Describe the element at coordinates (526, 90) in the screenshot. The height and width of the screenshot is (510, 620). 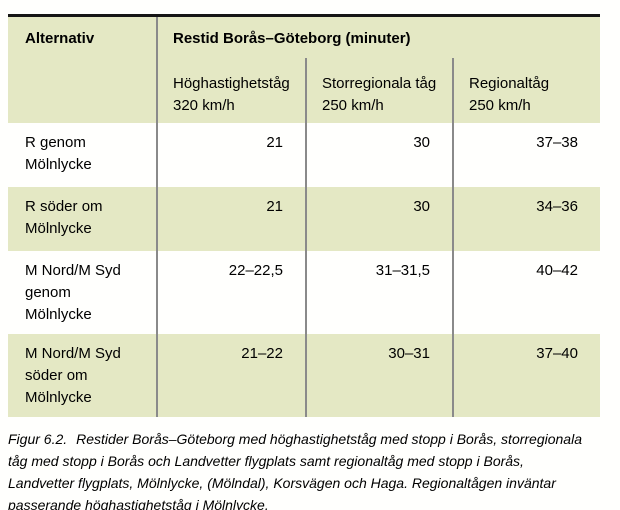
I see `header-subcol-regionaltag: Regionaltåg 250 km/h` at that location.